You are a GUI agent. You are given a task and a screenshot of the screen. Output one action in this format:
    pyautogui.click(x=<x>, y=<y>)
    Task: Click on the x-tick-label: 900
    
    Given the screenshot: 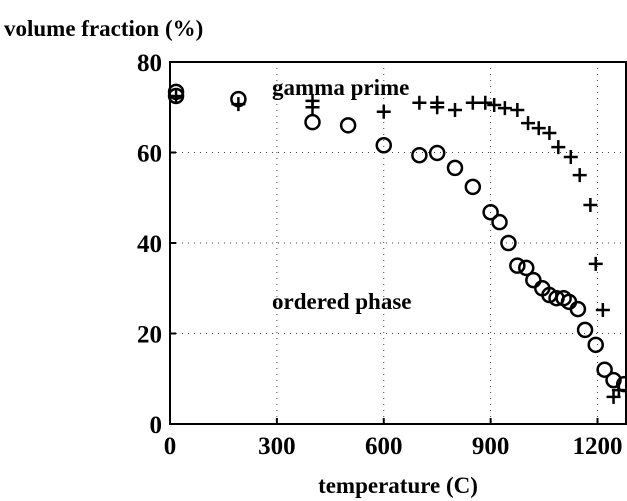 What is the action you would take?
    pyautogui.click(x=491, y=446)
    